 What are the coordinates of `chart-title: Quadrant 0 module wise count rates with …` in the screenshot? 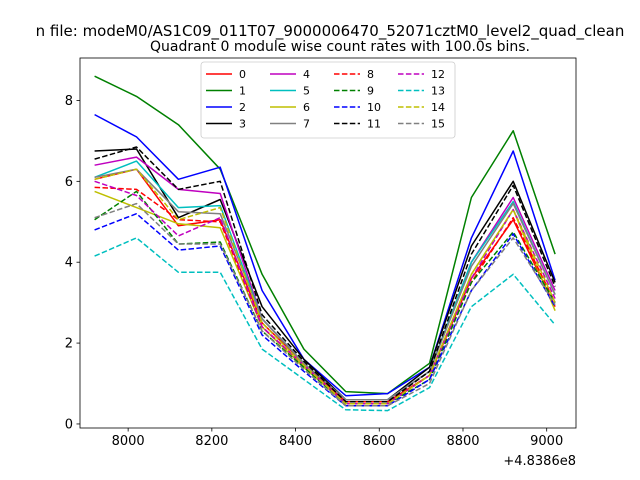 It's located at (340, 47).